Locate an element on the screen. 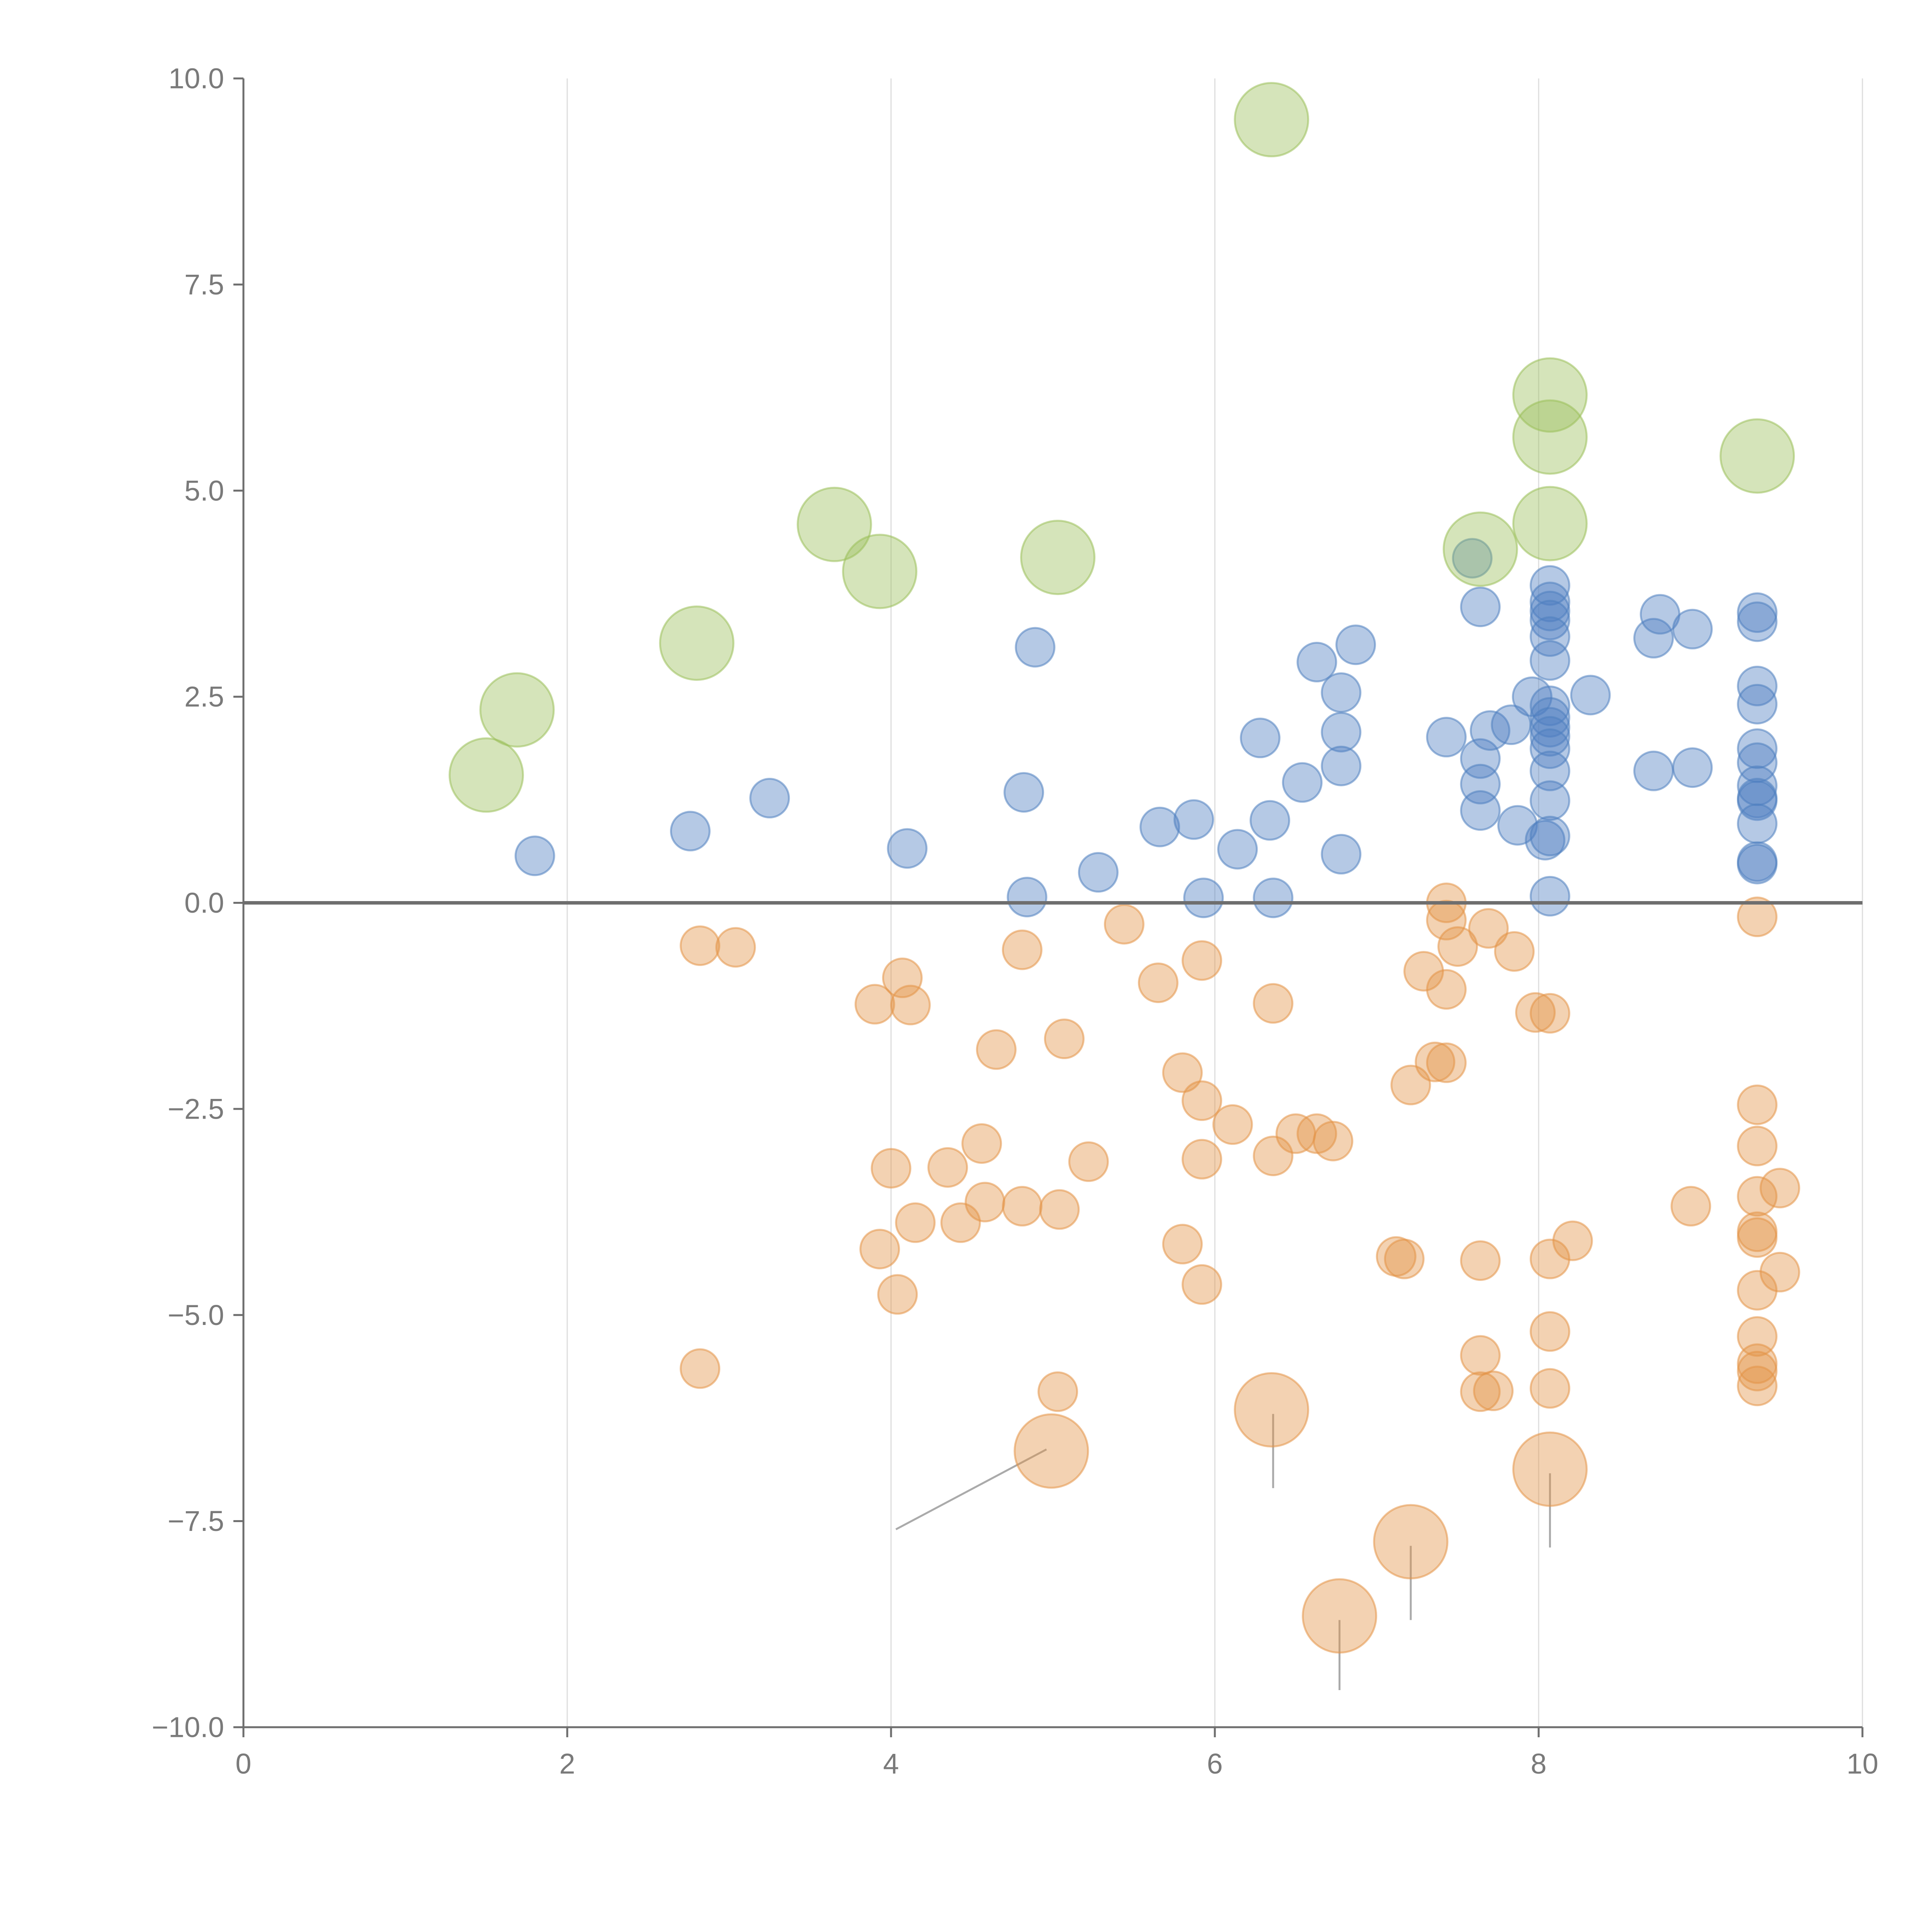 The image size is (1932, 1932). y-tick-label: 2.5 is located at coordinates (204, 697).